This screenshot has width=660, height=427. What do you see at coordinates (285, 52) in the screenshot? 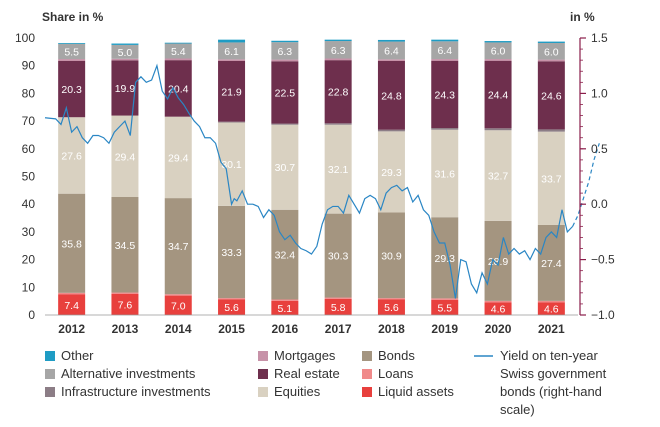
I see `value-label: 6.3` at bounding box center [285, 52].